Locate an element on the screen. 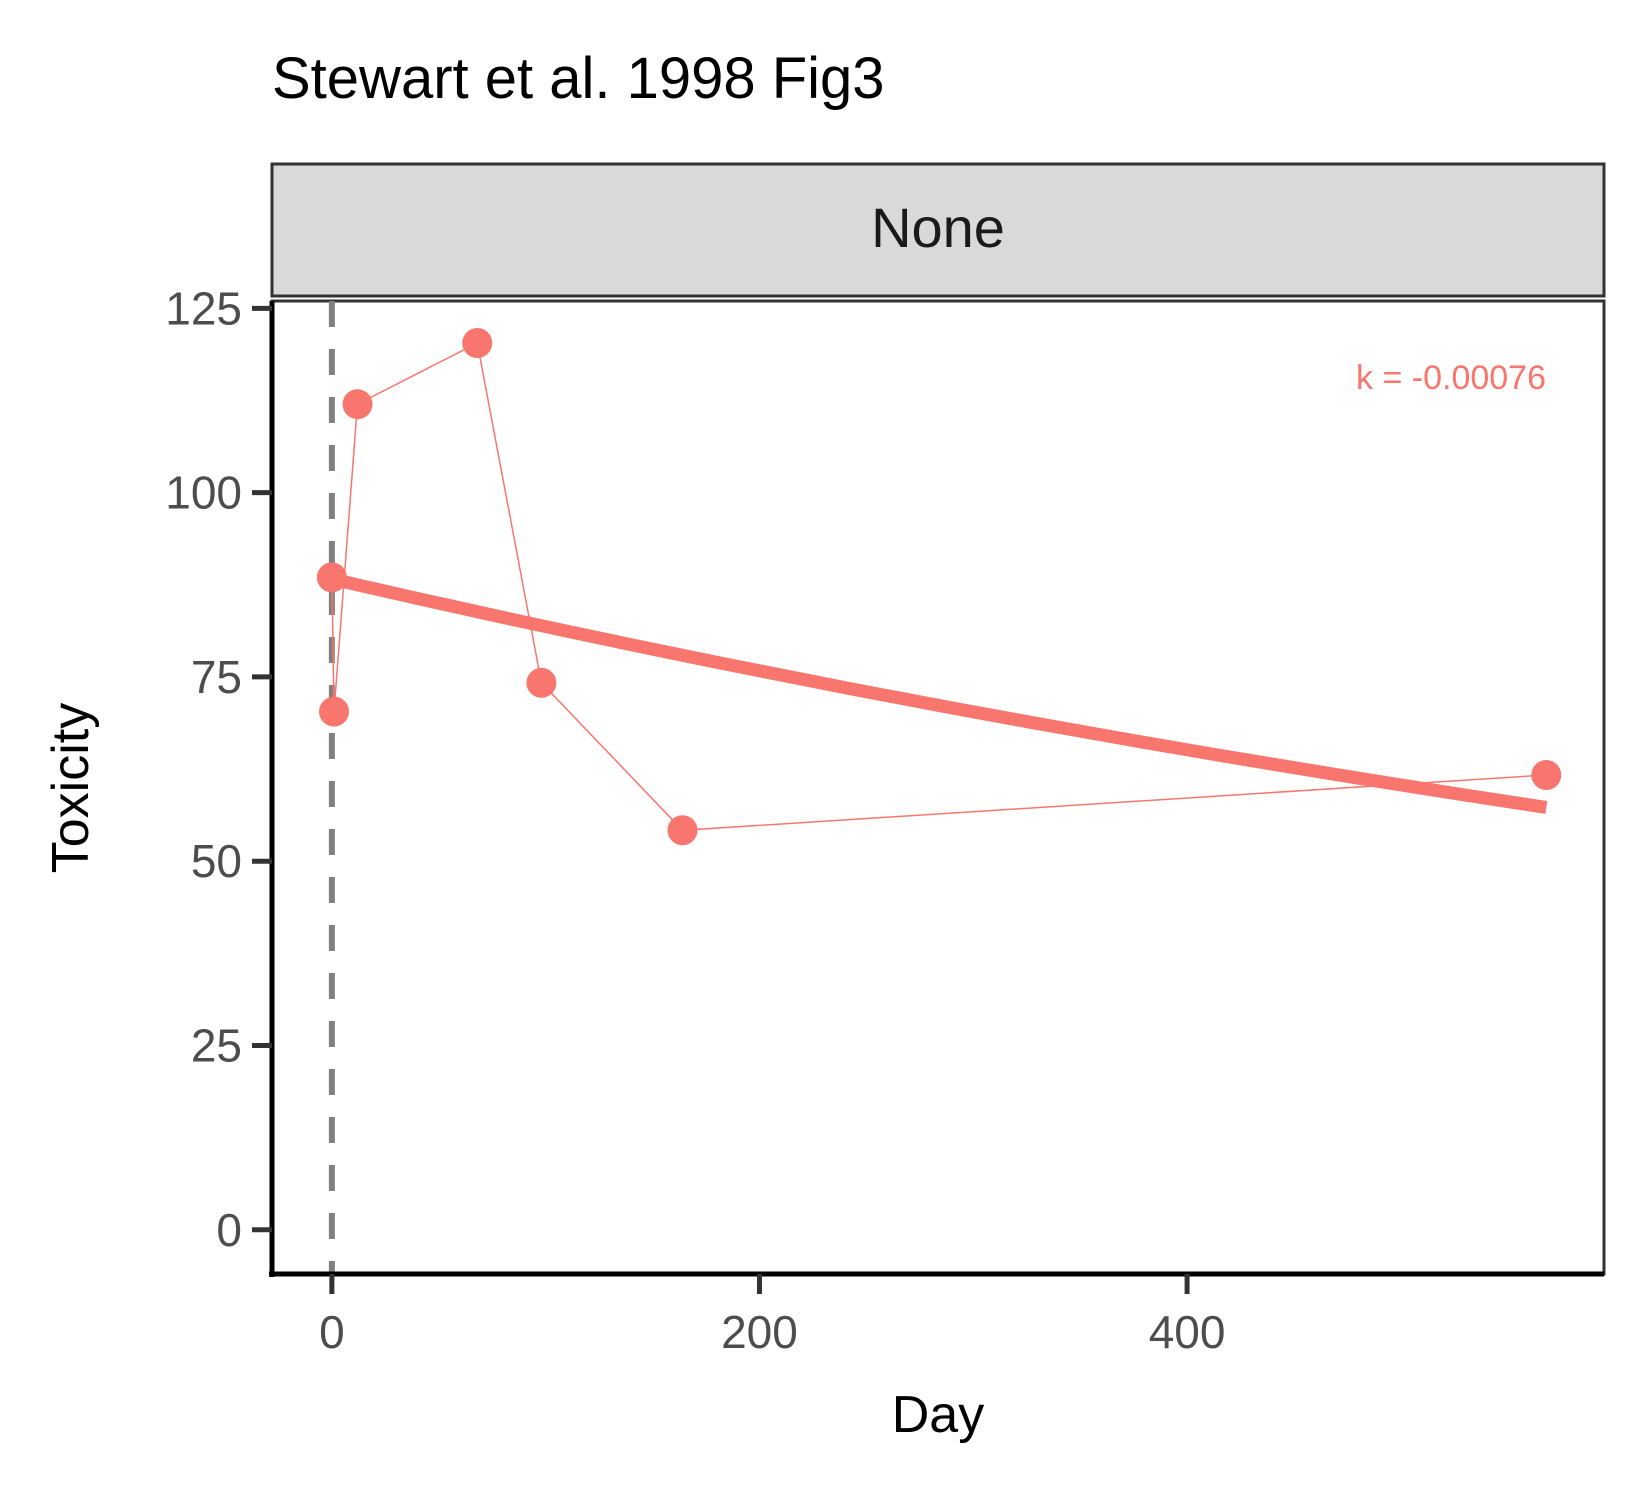  y-tick-label: 0 is located at coordinates (229, 1230).